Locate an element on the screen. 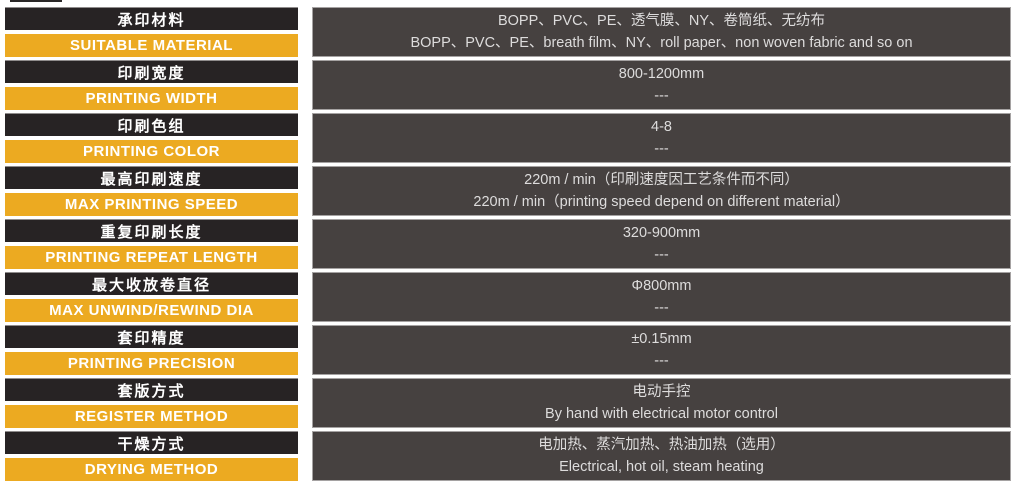  label-column: 印刷宽度 PRINTING WIDTH is located at coordinates (151, 85).